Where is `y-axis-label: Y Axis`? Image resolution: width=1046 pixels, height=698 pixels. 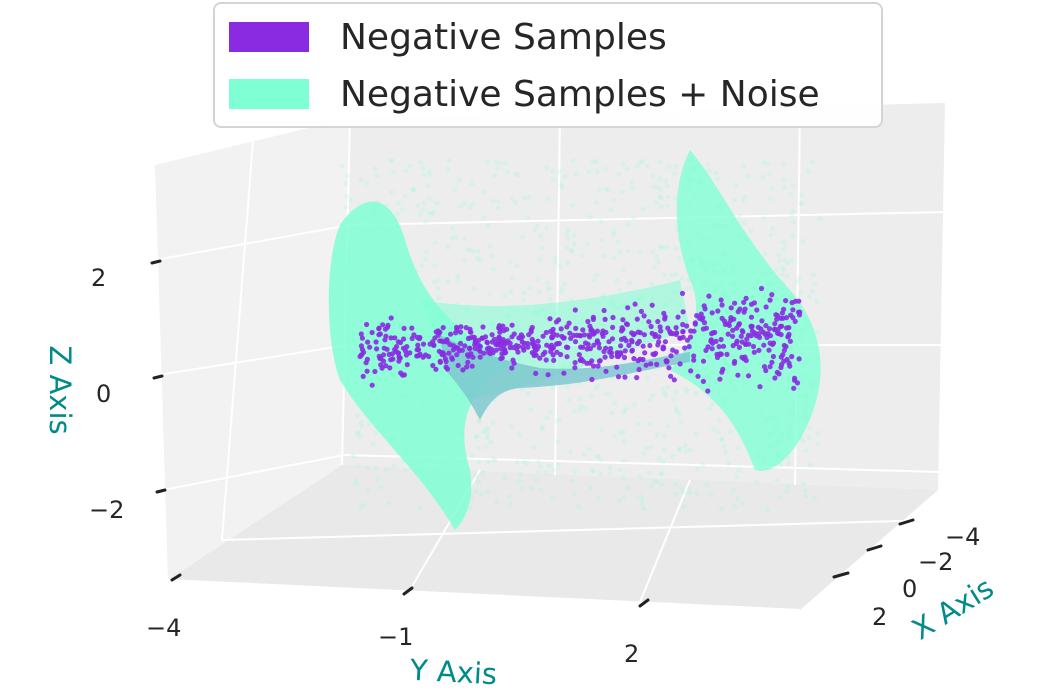
y-axis-label: Y Axis is located at coordinates (453, 672).